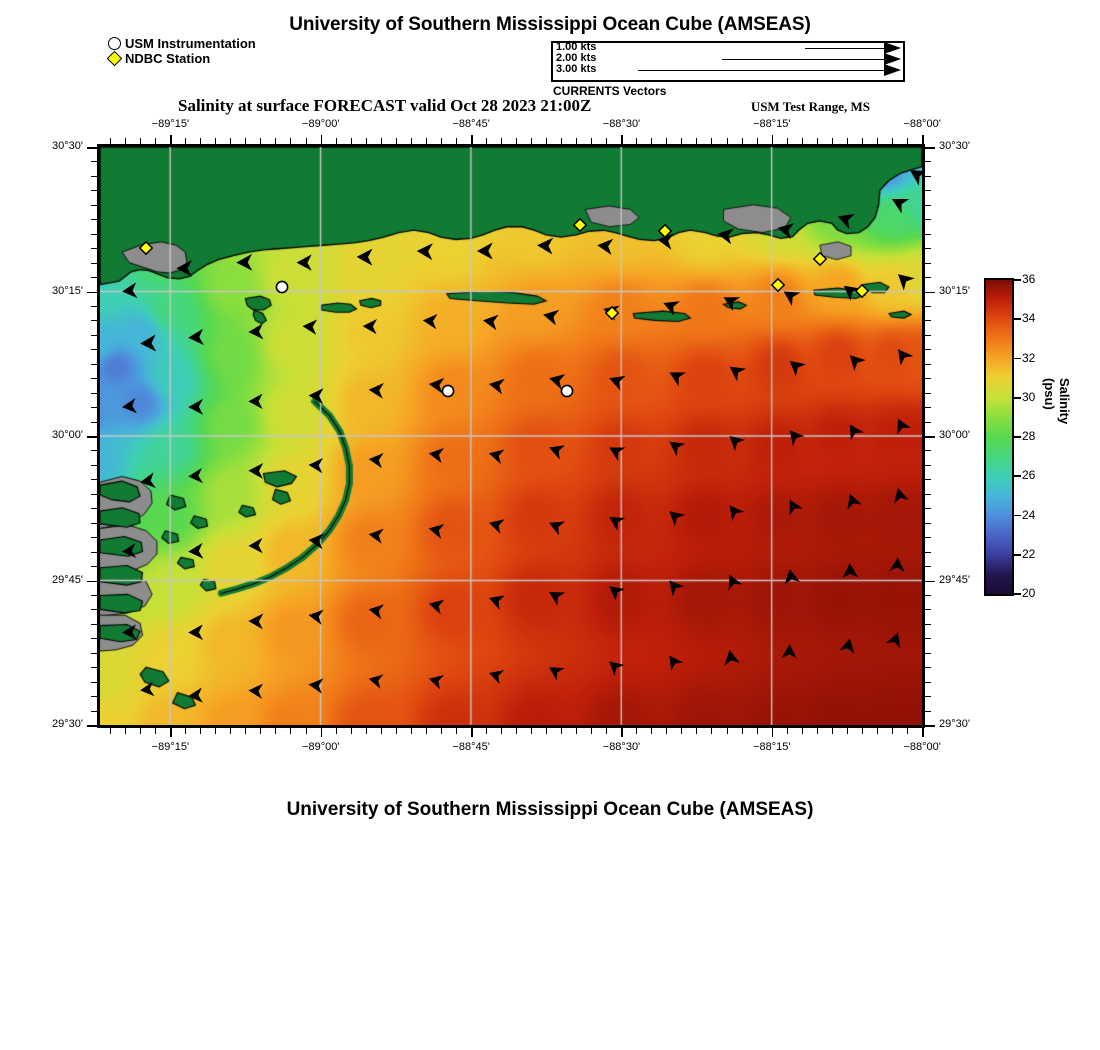 The height and width of the screenshot is (1050, 1100). I want to click on lon-tick-label: −88°15', so click(772, 124).